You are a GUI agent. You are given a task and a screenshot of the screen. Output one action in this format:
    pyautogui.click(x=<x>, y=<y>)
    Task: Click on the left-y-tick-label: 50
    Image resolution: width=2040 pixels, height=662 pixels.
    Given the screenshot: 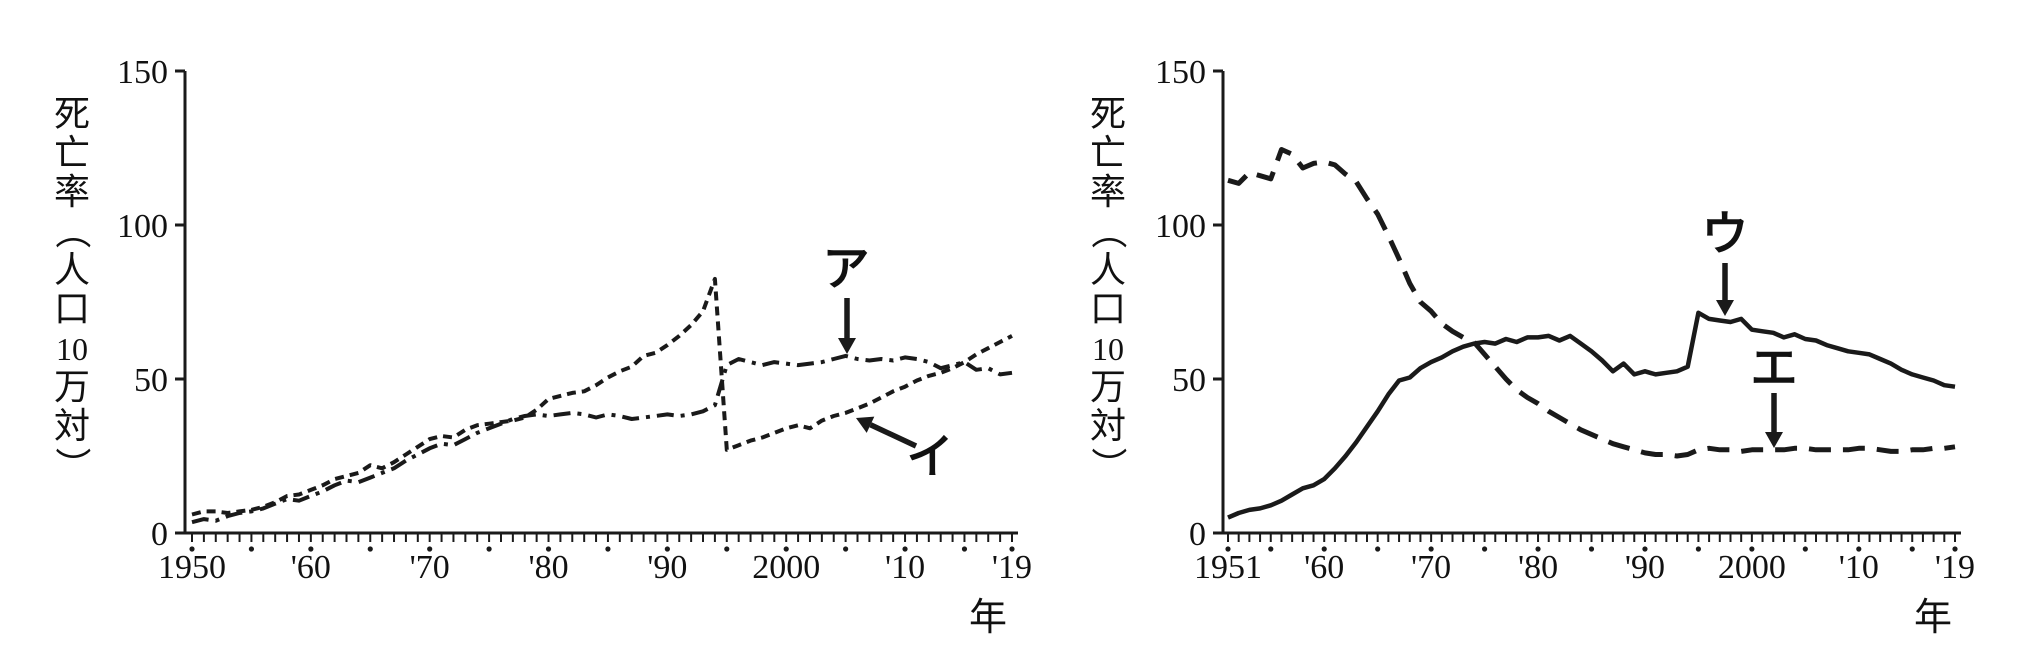 What is the action you would take?
    pyautogui.click(x=151, y=380)
    